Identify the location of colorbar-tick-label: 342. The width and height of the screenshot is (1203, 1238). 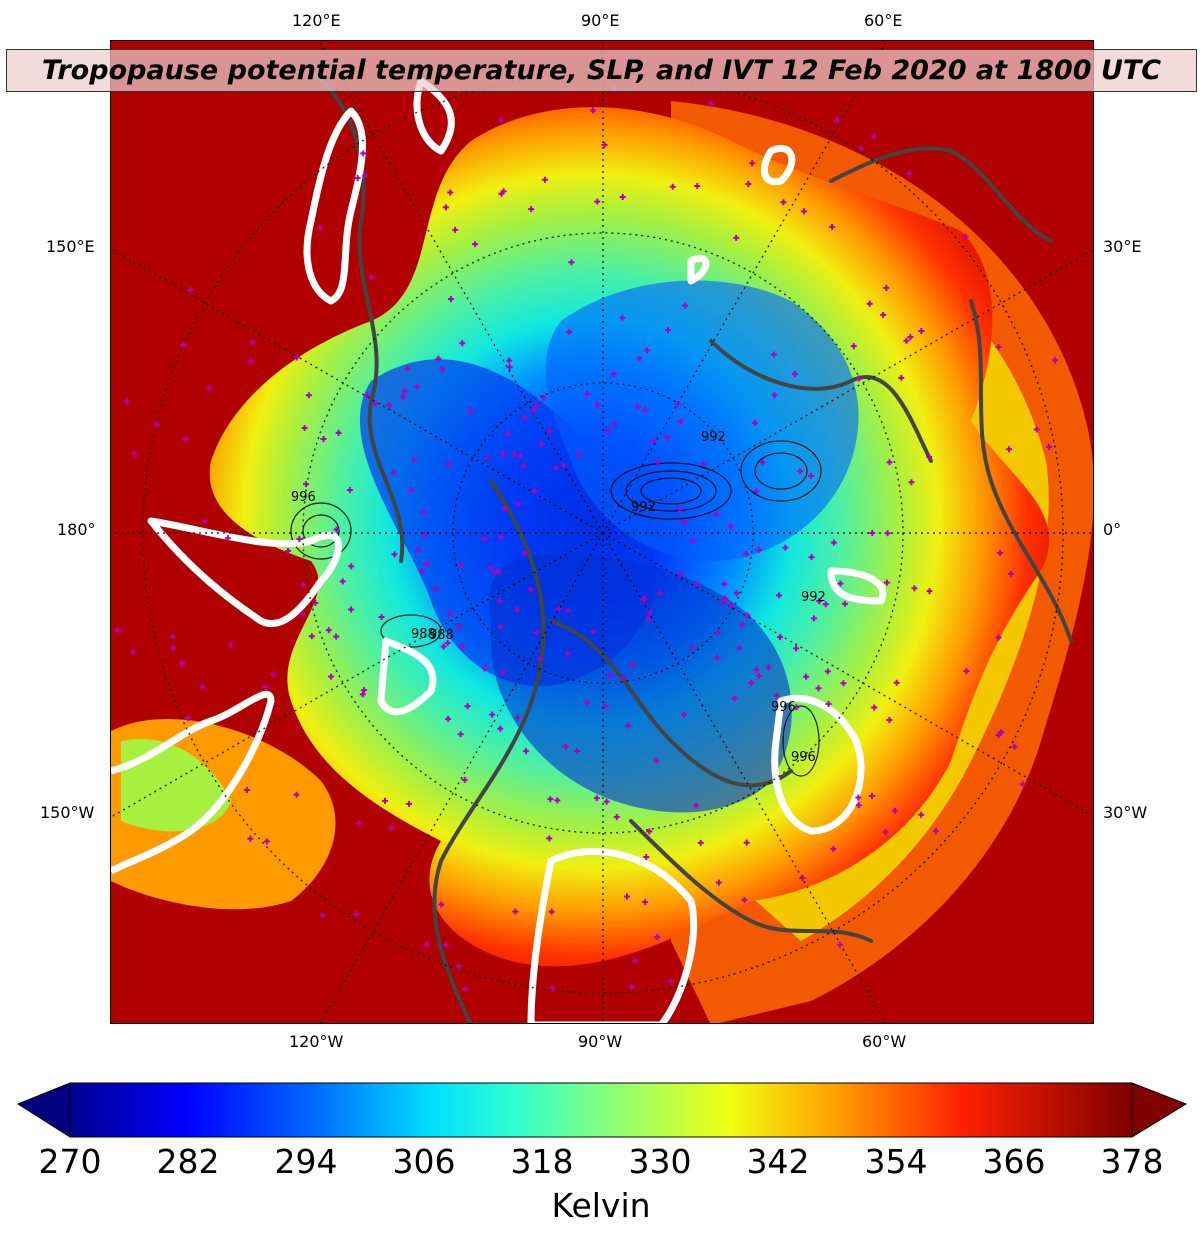
(778, 1161).